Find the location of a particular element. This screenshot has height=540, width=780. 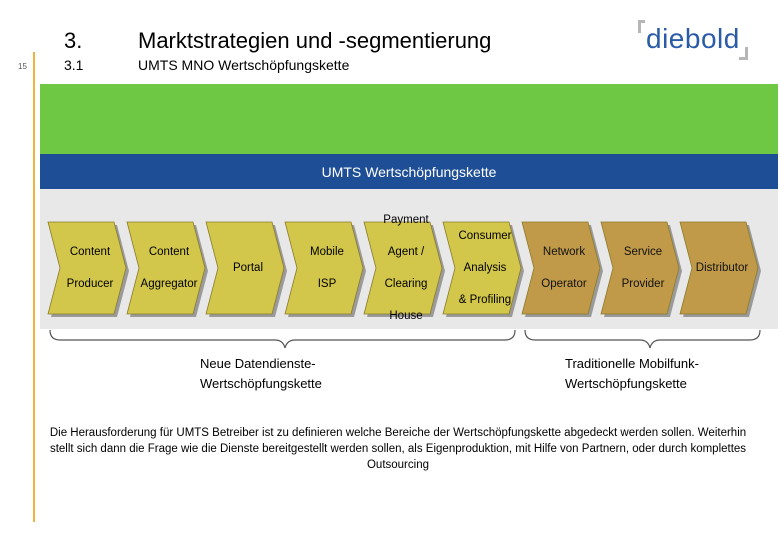

logo-bracket-right is located at coordinates (743, 53).